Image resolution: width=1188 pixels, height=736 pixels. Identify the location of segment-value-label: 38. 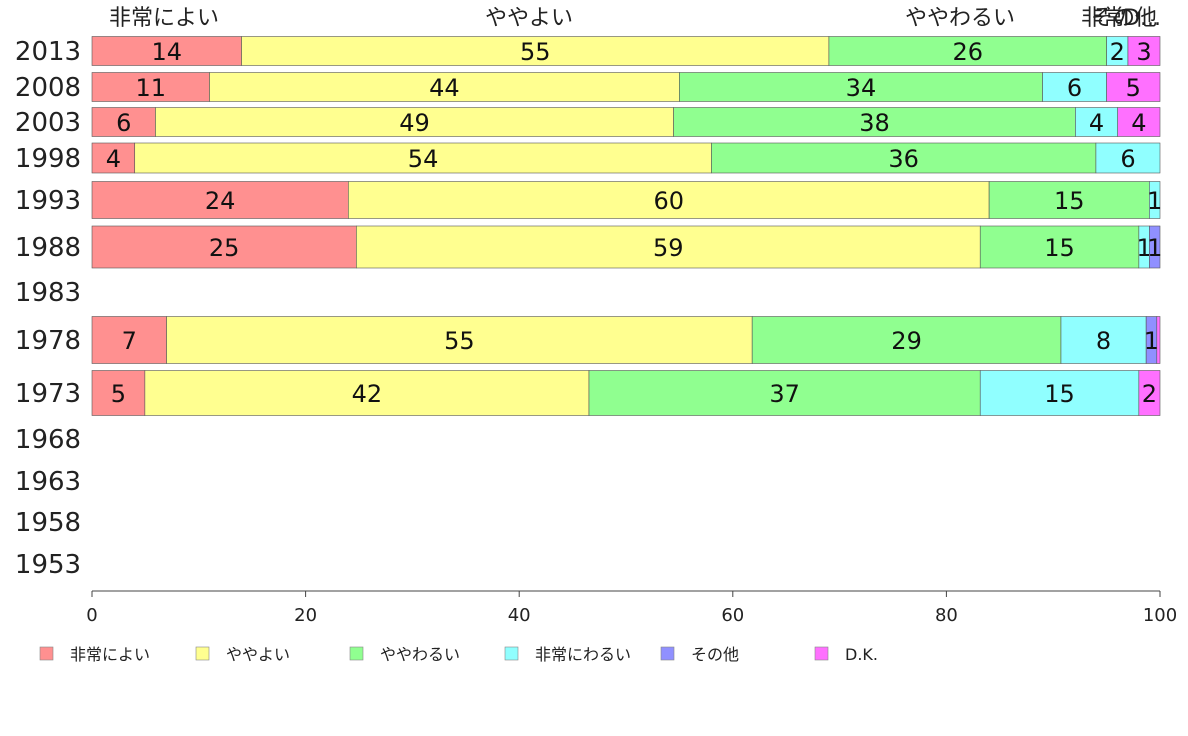
(874, 123).